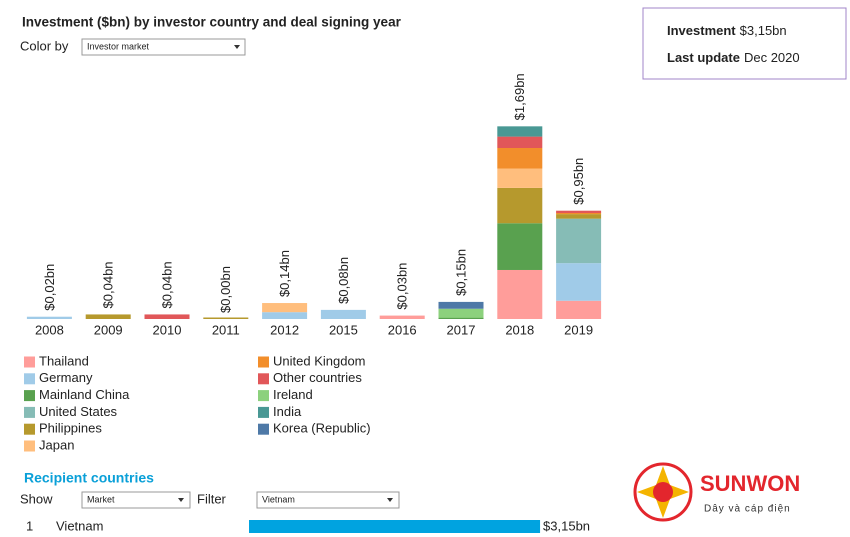  Describe the element at coordinates (287, 411) in the screenshot. I see `legend-label: India` at that location.